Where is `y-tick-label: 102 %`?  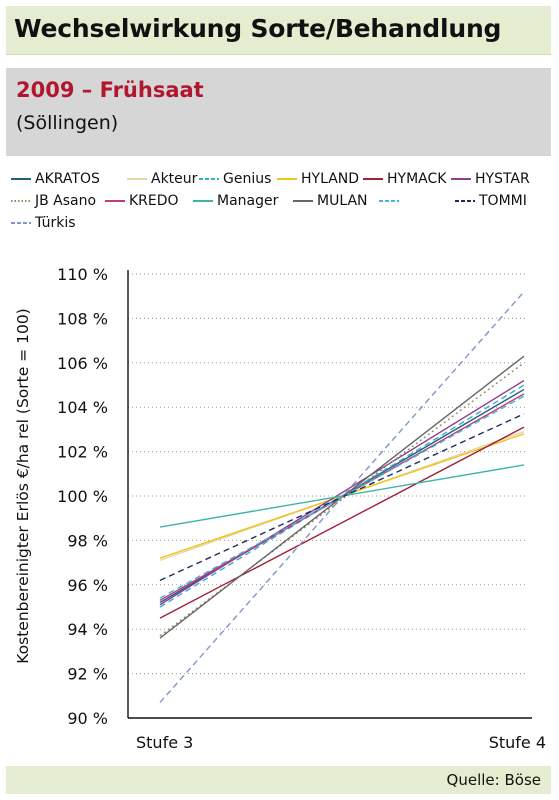
y-tick-label: 102 % is located at coordinates (82, 452).